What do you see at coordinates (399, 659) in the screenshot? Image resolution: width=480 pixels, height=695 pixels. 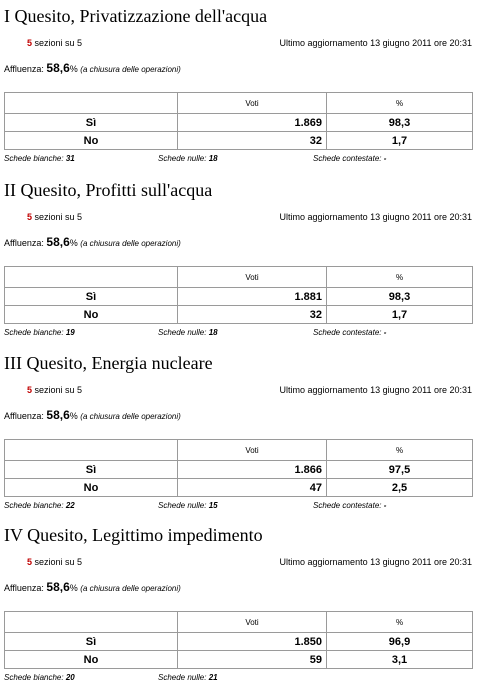 I see `result-cell: 3,1` at bounding box center [399, 659].